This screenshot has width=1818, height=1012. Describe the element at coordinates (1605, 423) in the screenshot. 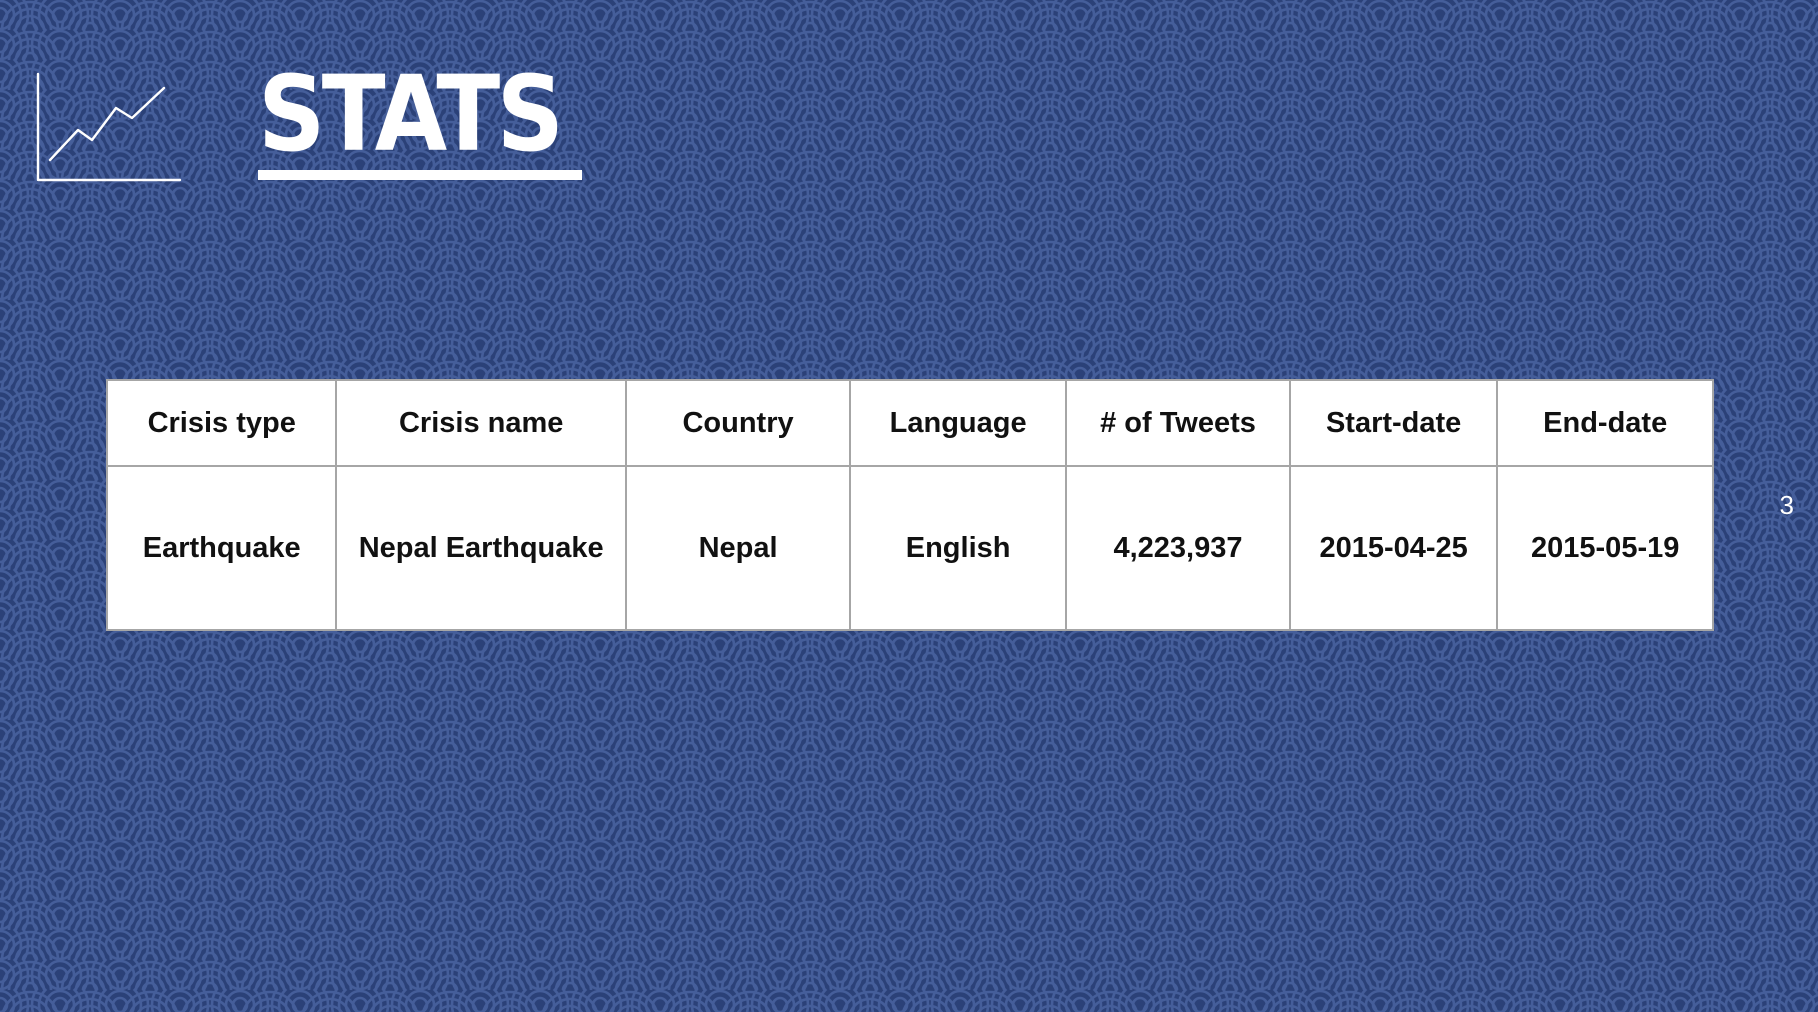

I see `header-end-date: End-date` at that location.